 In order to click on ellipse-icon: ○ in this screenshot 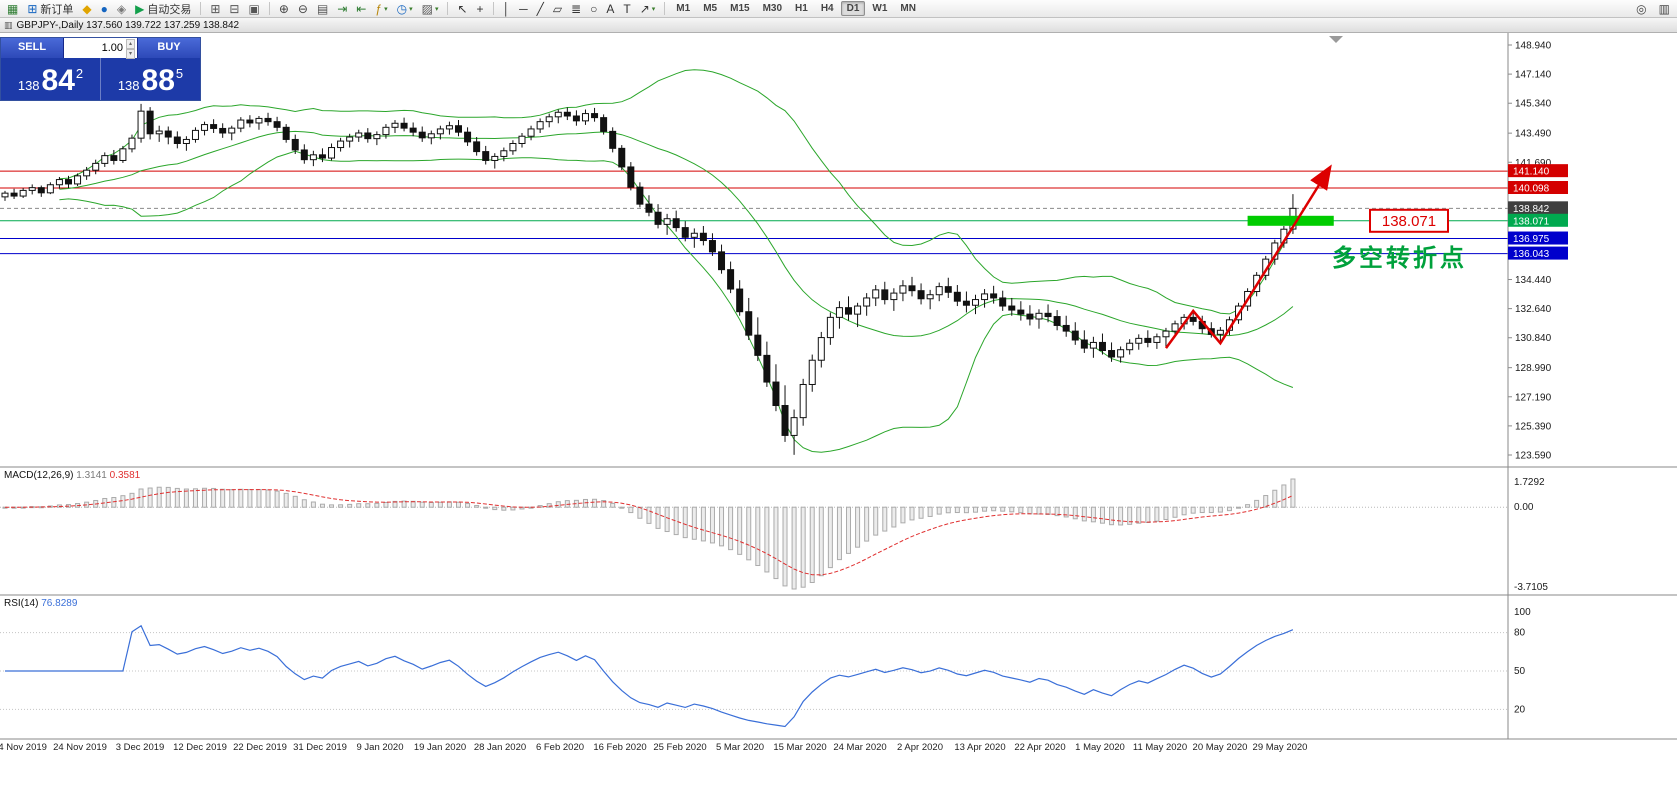, I will do `click(594, 8)`.